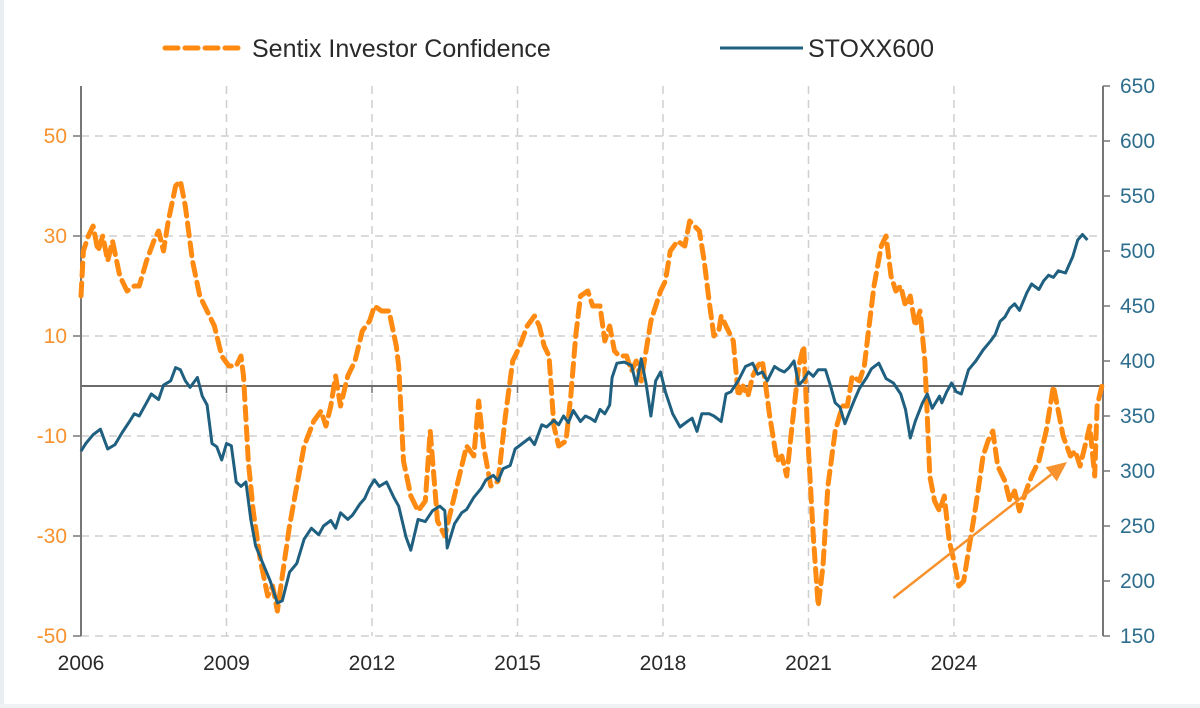 The width and height of the screenshot is (1200, 708). I want to click on legend-label-sentix: Sentix Investor Confidence, so click(401, 49).